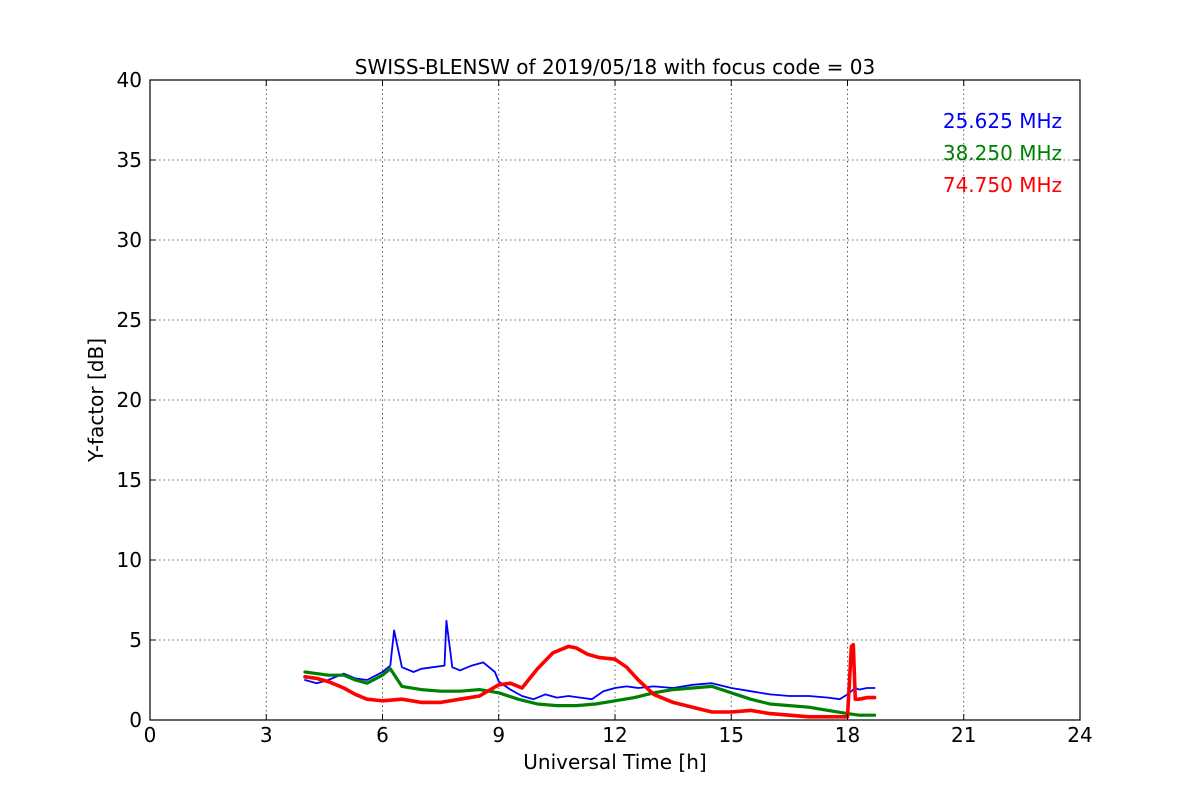 This screenshot has width=1200, height=800. What do you see at coordinates (129, 160) in the screenshot?
I see `y-tick-label: 35` at bounding box center [129, 160].